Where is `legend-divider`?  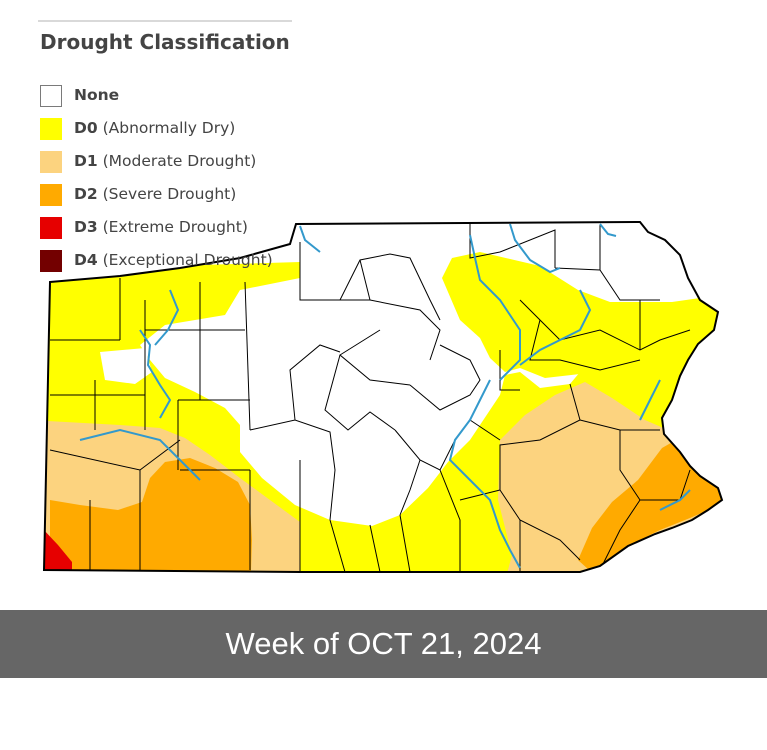
legend-divider is located at coordinates (165, 21).